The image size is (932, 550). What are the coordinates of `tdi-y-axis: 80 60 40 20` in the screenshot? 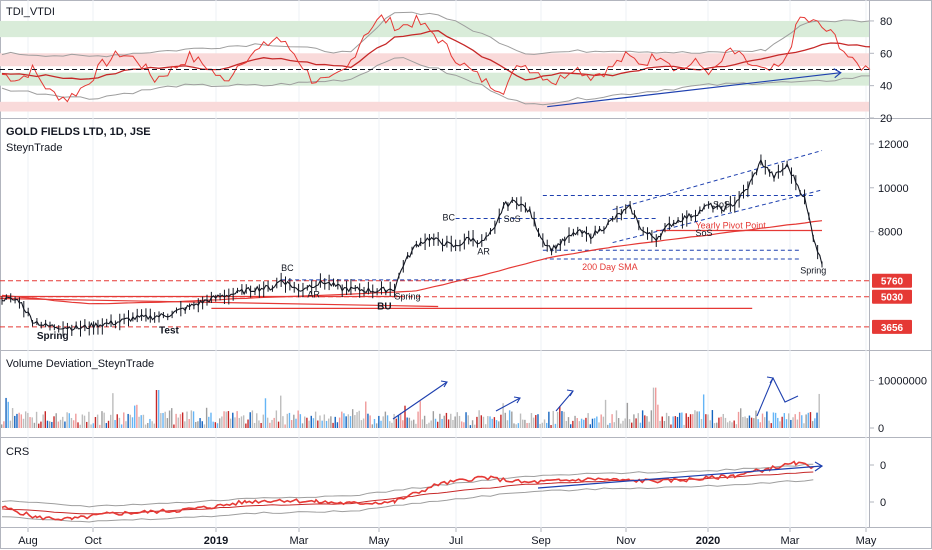 It's located at (880, 70).